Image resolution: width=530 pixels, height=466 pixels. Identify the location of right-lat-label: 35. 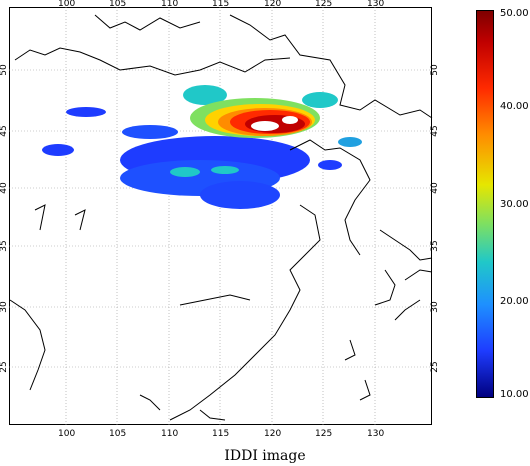
(435, 246).